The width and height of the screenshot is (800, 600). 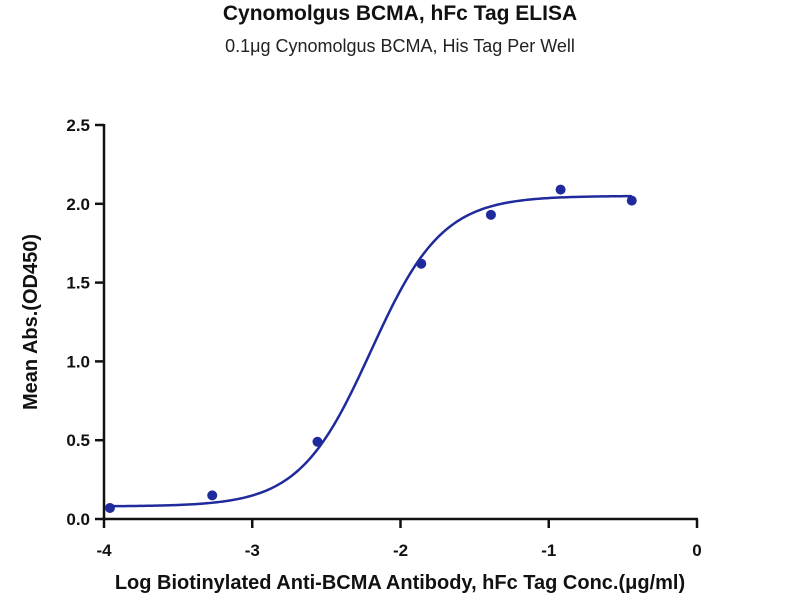 I want to click on chart-title: Cynomolgus BCMA, hFc Tag ELISA, so click(x=400, y=13).